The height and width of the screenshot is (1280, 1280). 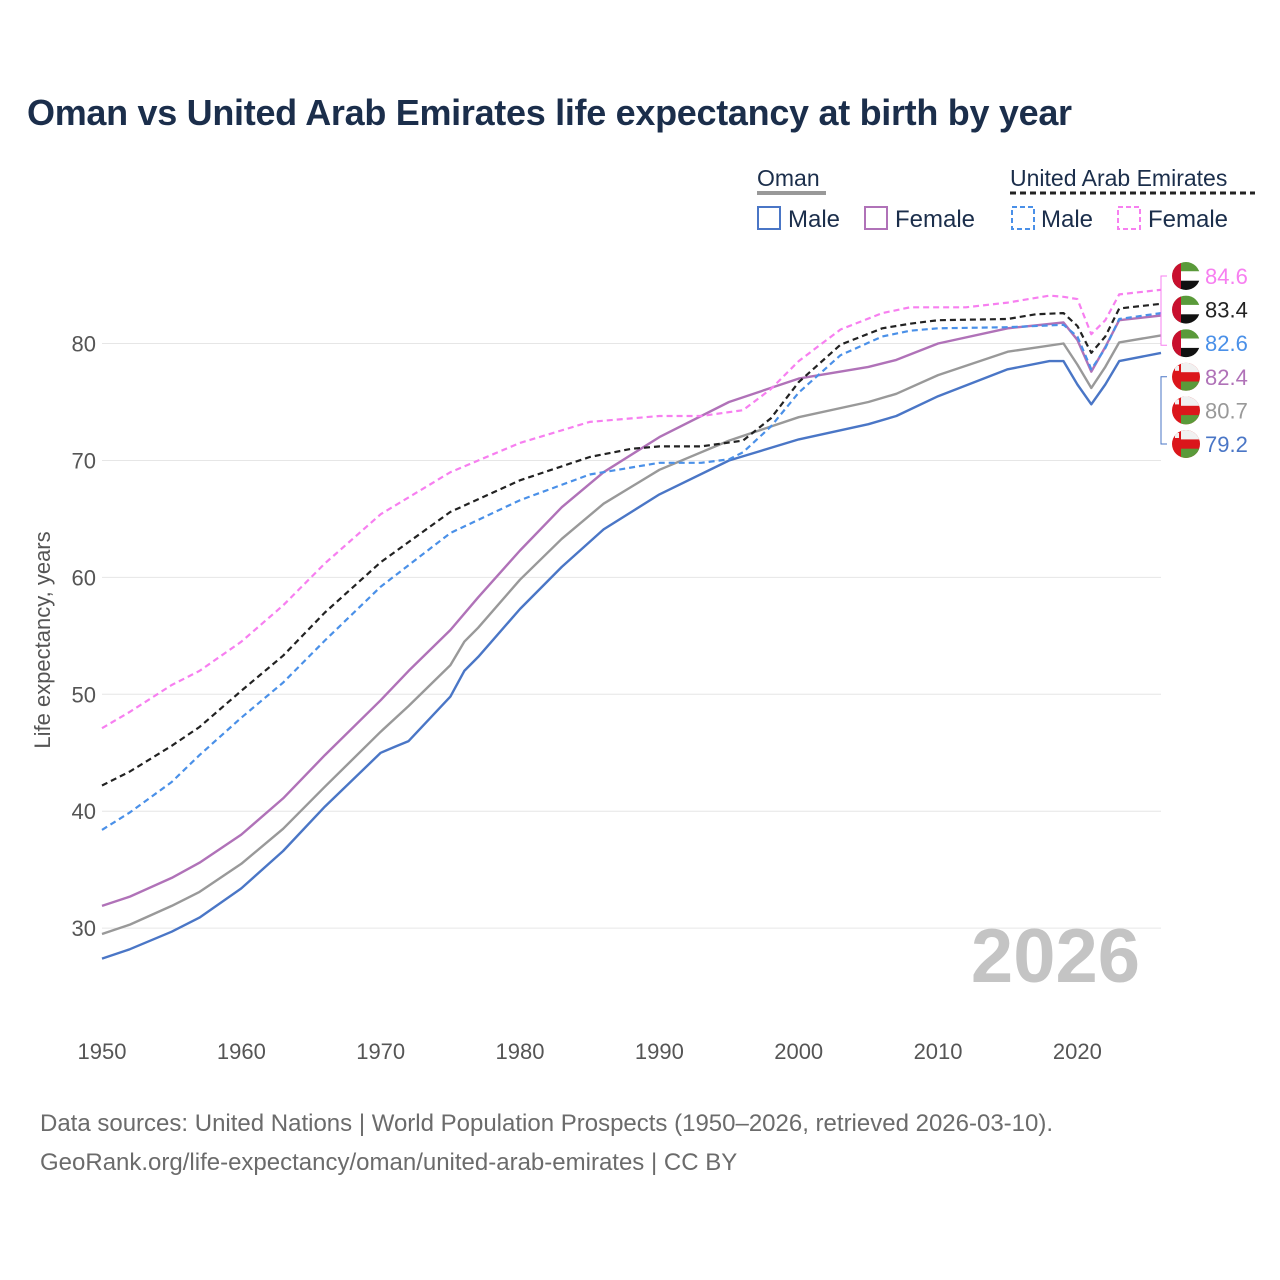 What do you see at coordinates (520, 1051) in the screenshot?
I see `x-tick-label: 1980` at bounding box center [520, 1051].